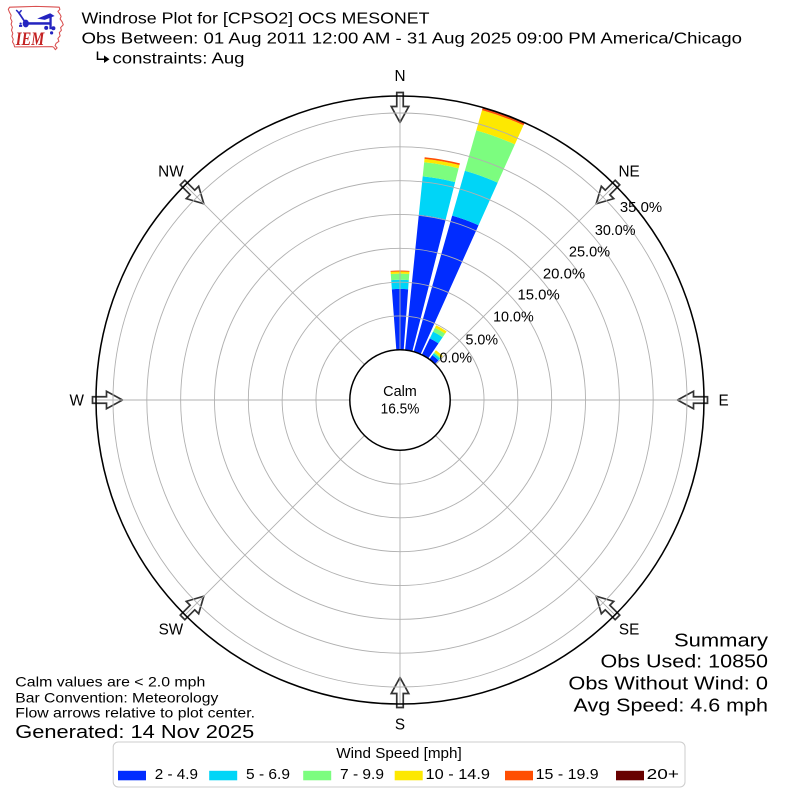 The image size is (800, 805). What do you see at coordinates (176, 775) in the screenshot?
I see `svg-text: 2 - 4.9` at bounding box center [176, 775].